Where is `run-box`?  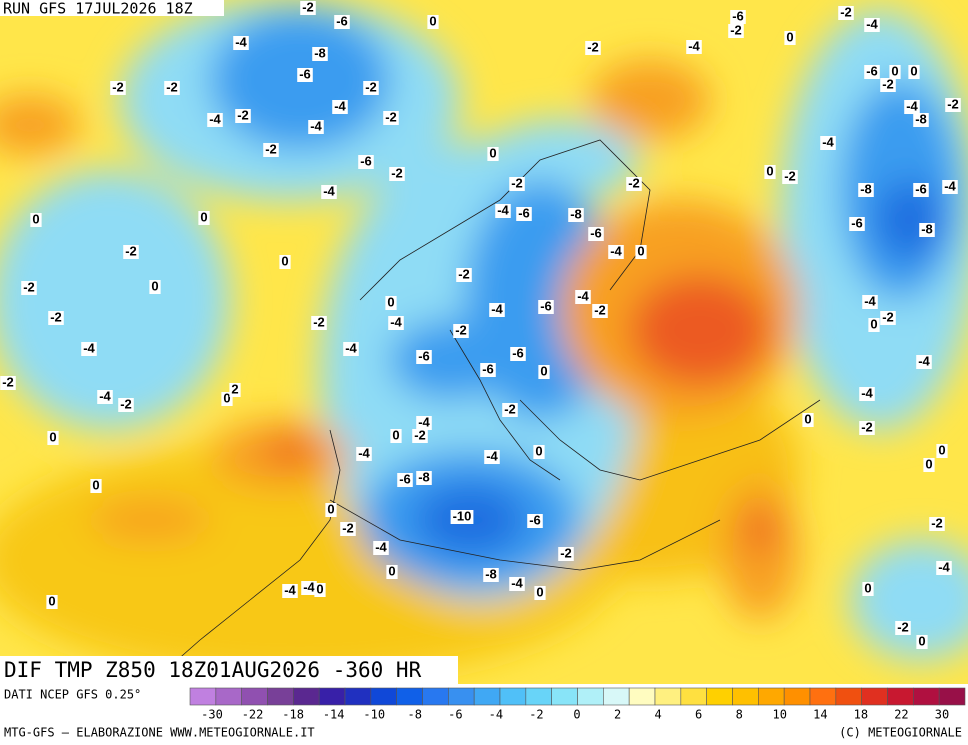
run-box is located at coordinates (112, 8).